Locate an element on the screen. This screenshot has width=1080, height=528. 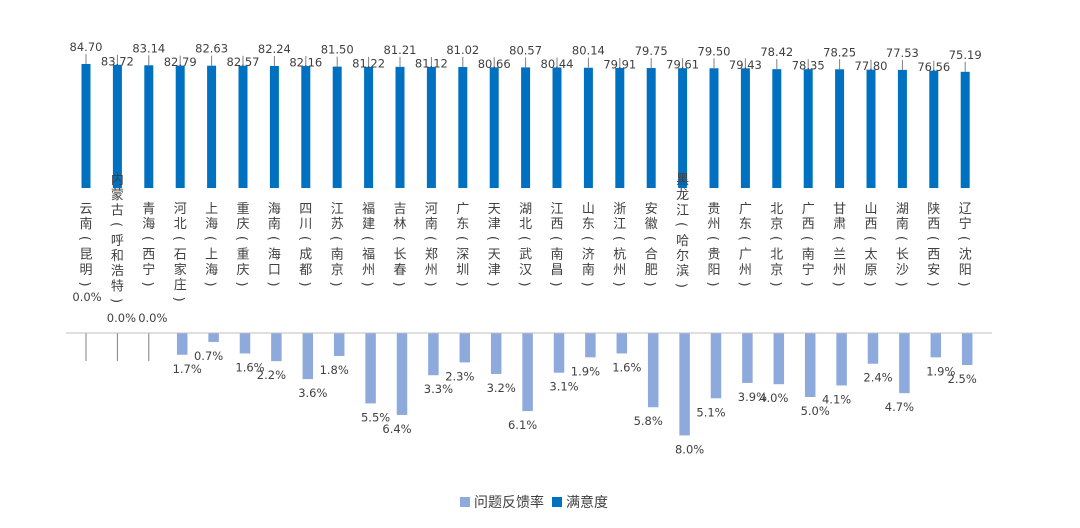
category-label: 甘肃 (兰州) is located at coordinates (839, 244).